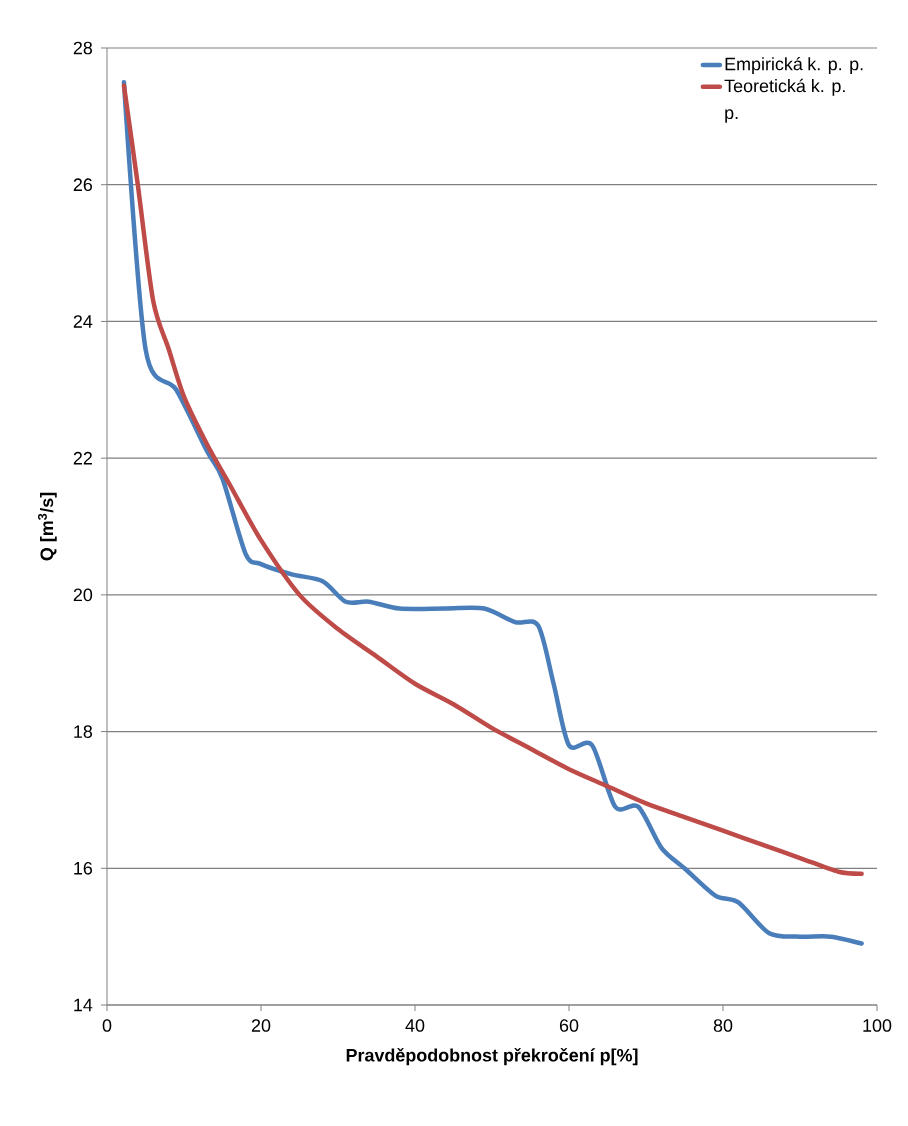 Image resolution: width=908 pixels, height=1126 pixels. Describe the element at coordinates (83, 731) in the screenshot. I see `y-tick-label: 18` at that location.